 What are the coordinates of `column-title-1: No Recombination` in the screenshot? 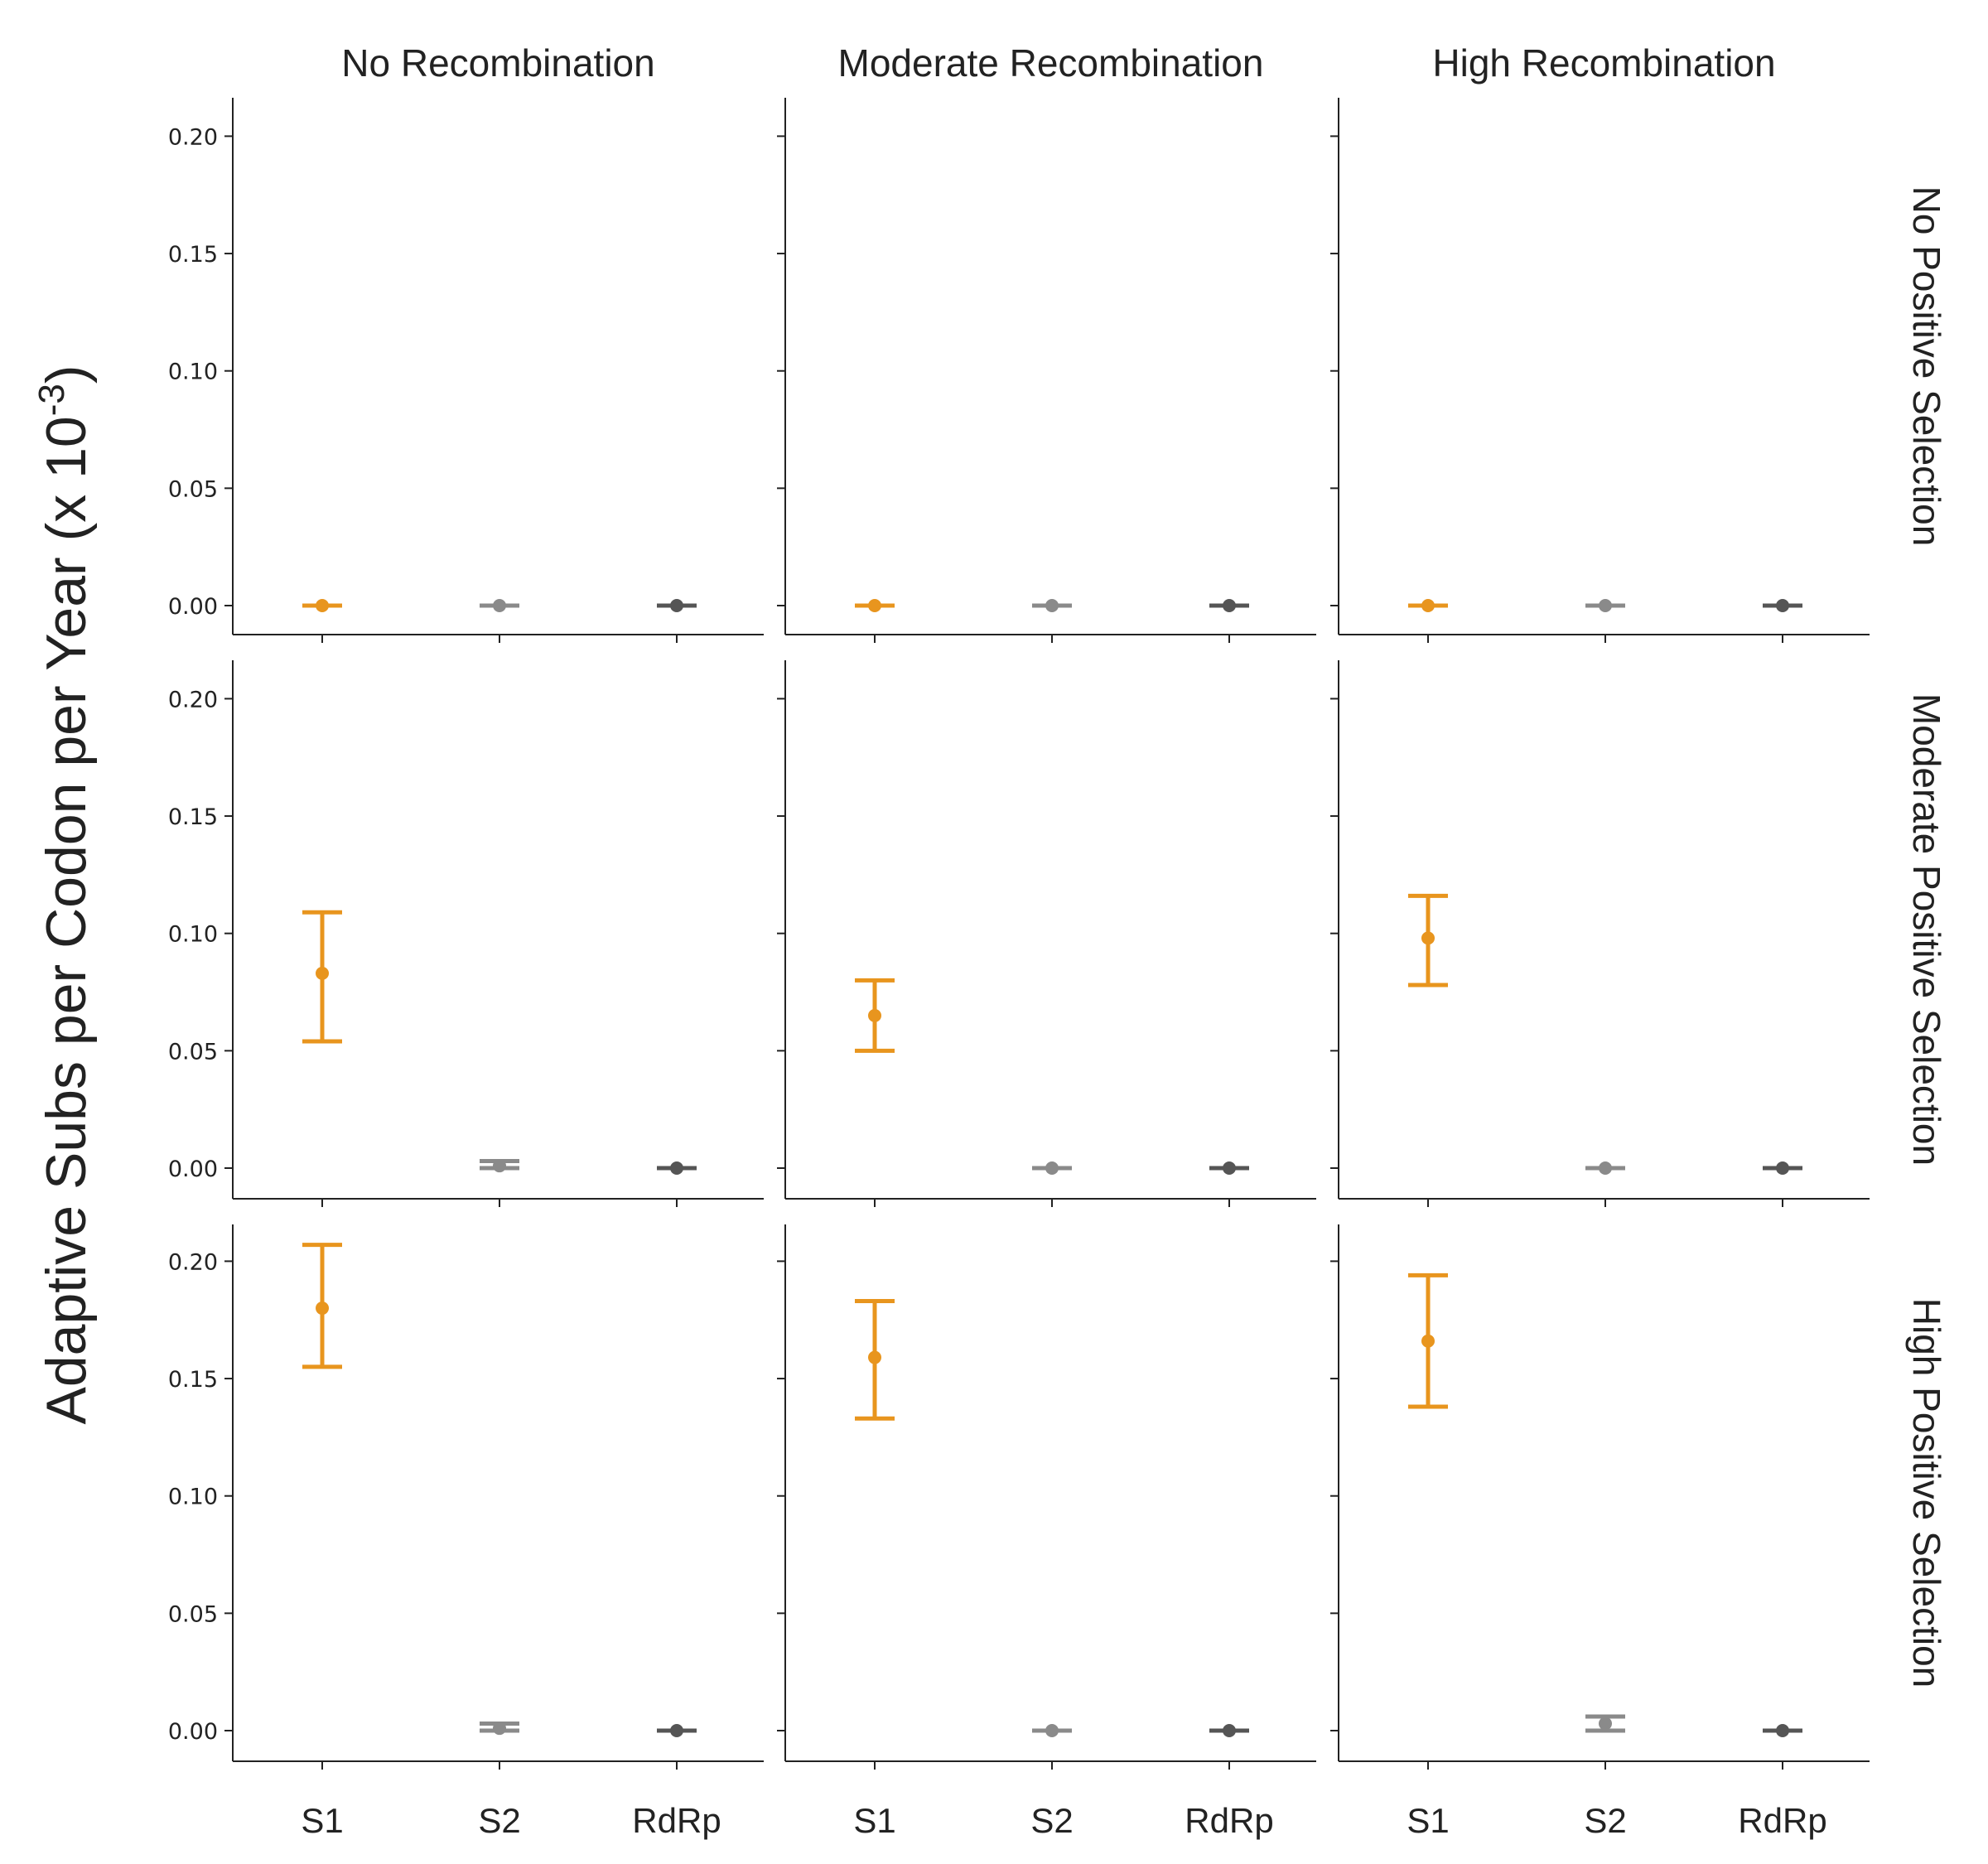 It's located at (497, 63).